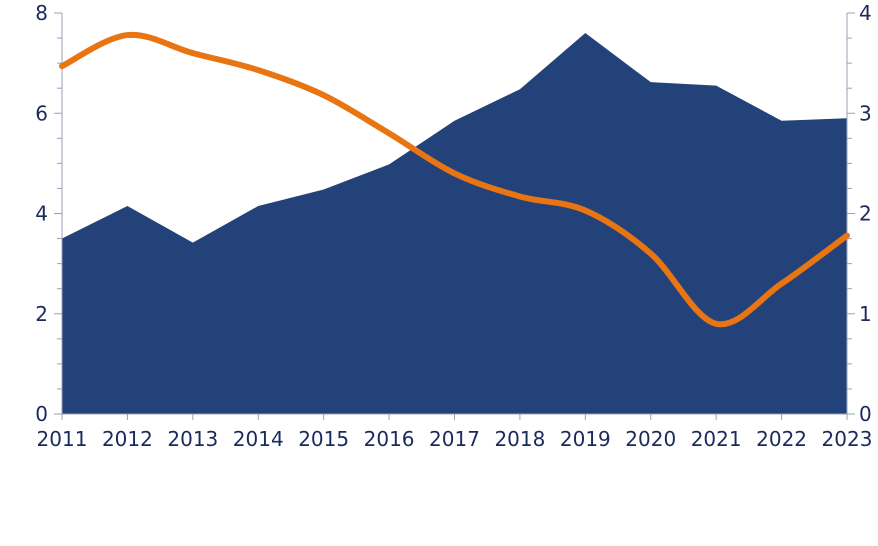  I want to click on x-tick-label: 2011, so click(62, 439).